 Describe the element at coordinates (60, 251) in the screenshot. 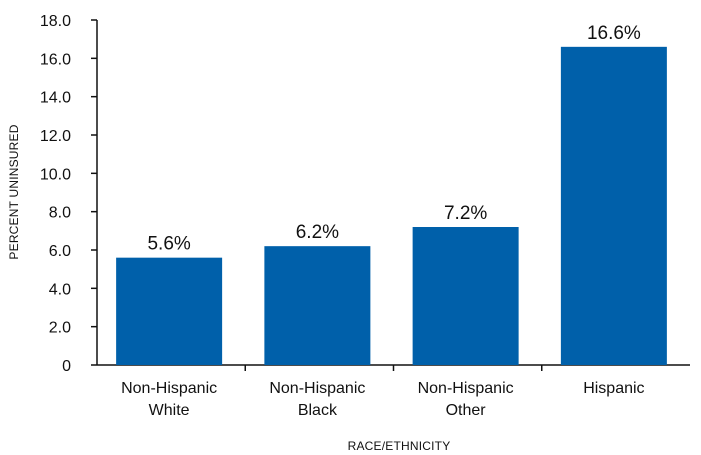

I see `y-tick-label: 6.0` at that location.